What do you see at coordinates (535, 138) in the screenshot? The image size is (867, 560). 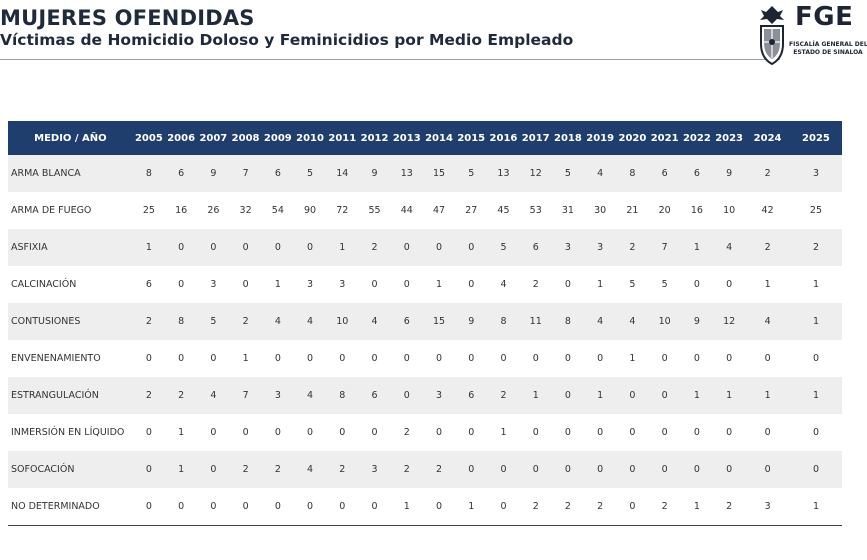 I see `year-header: 2017` at bounding box center [535, 138].